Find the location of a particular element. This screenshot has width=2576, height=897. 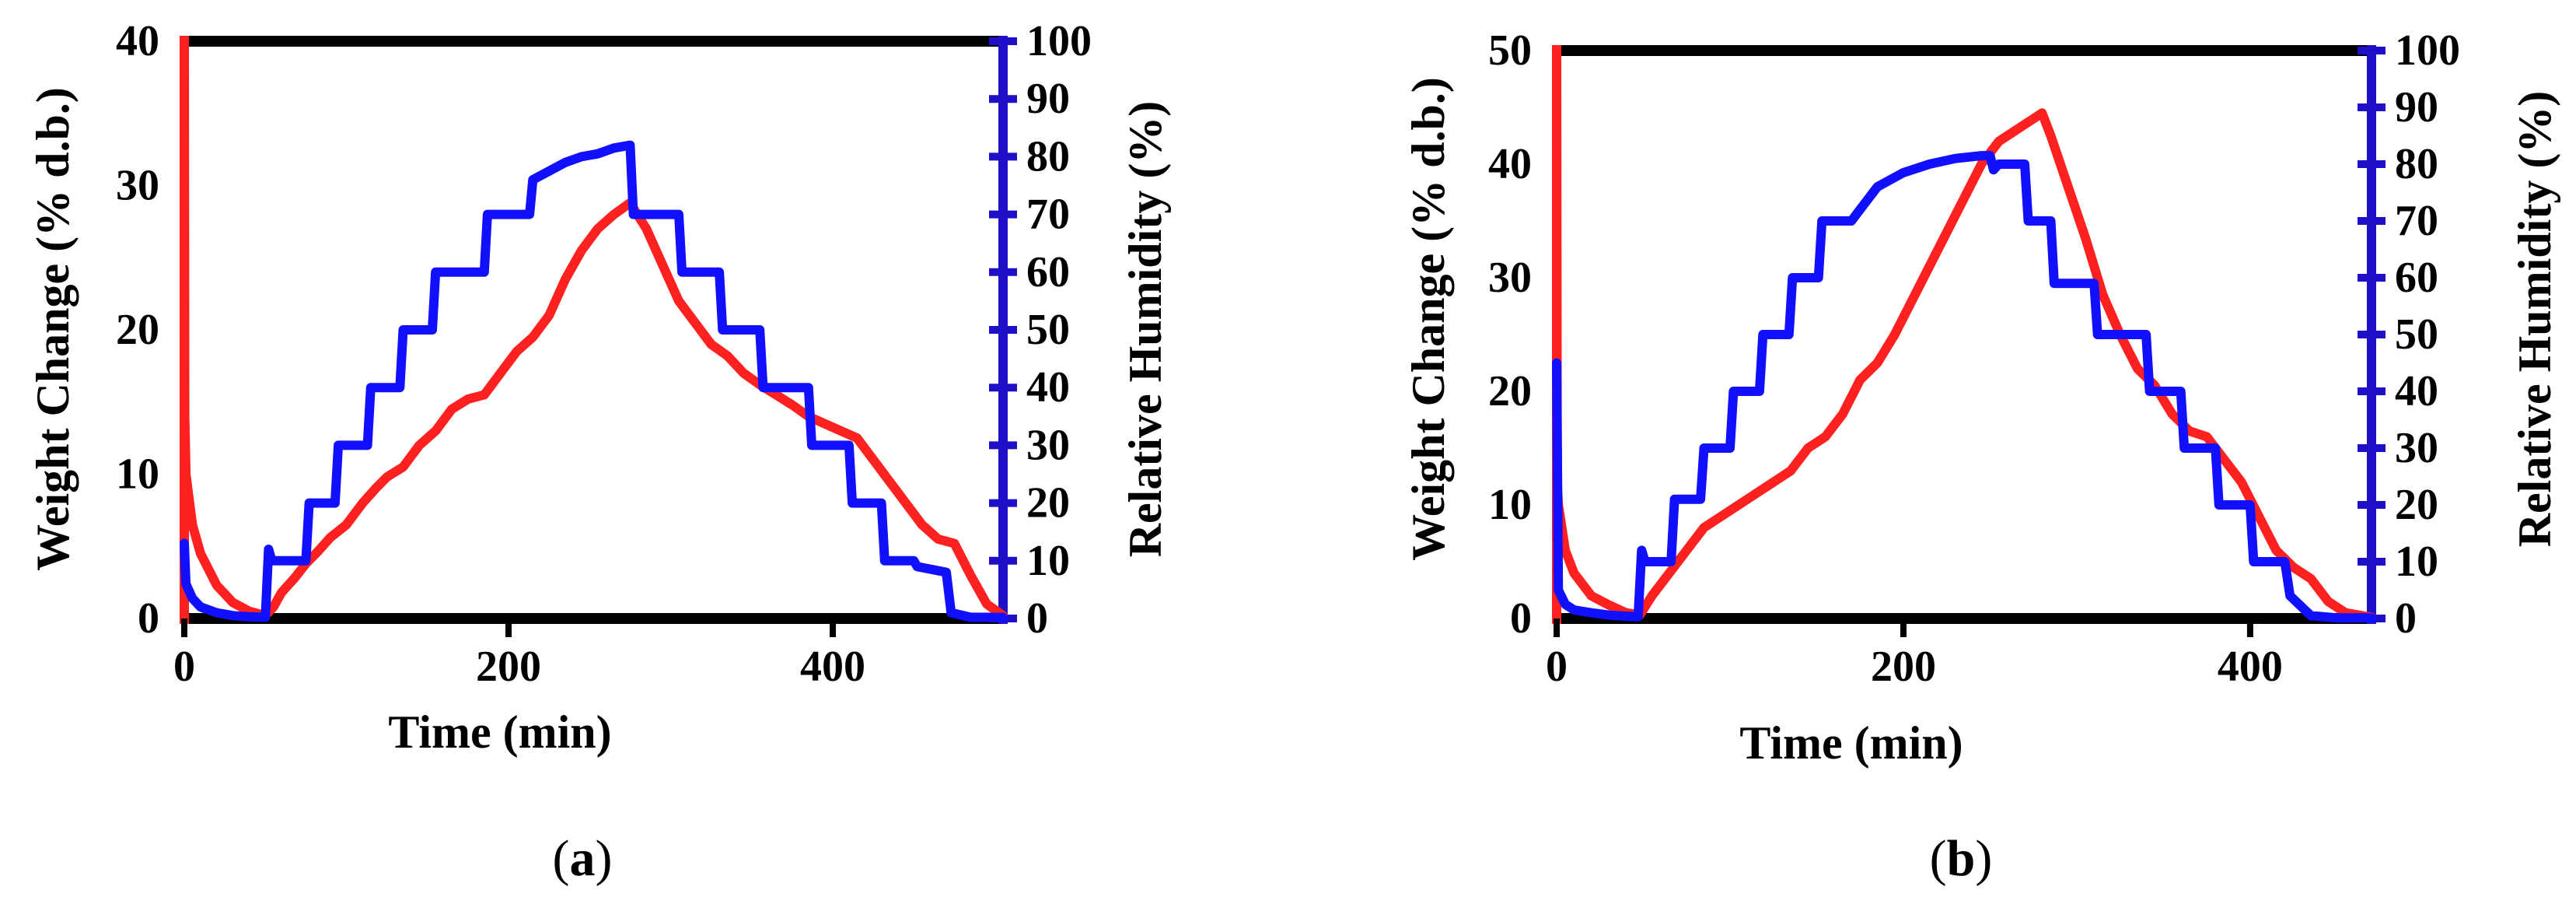

panel-b-ylabel-left: Weight Change (% d.b.) is located at coordinates (1428, 319).